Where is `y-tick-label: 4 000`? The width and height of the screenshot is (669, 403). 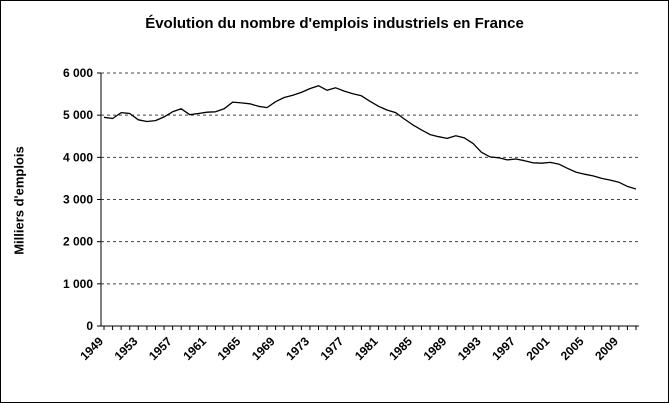
y-tick-label: 4 000 is located at coordinates (78, 157).